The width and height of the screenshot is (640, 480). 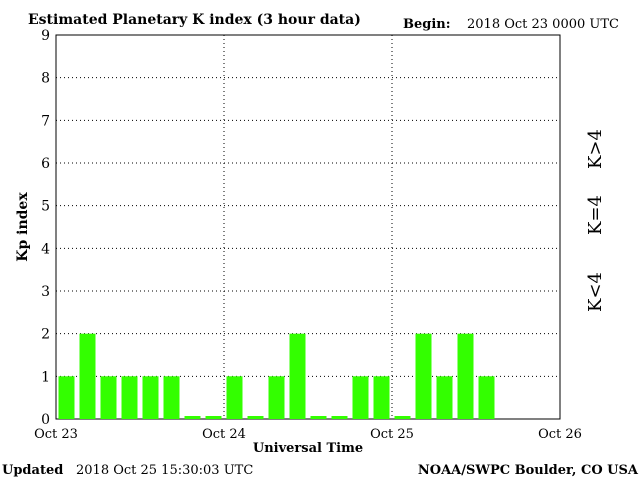 I want to click on x-tick-label: Oct 24, so click(x=224, y=434).